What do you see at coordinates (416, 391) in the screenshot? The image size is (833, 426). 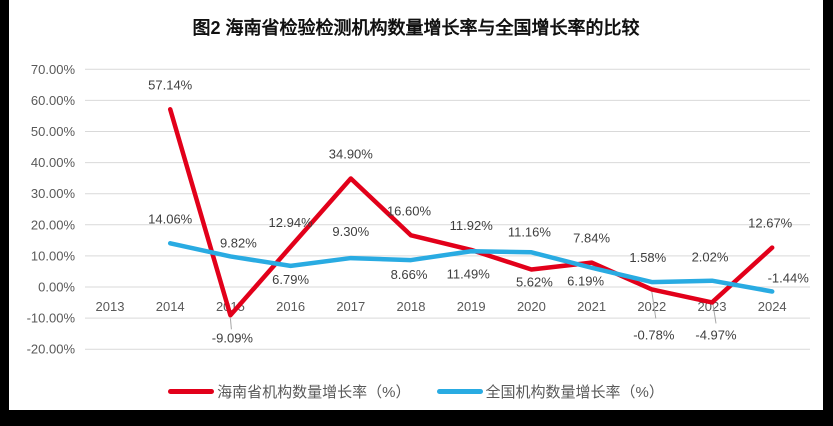 I see `chart-legend: 海南省机构数量增长率（%） 全国机构数量增长率（%）` at bounding box center [416, 391].